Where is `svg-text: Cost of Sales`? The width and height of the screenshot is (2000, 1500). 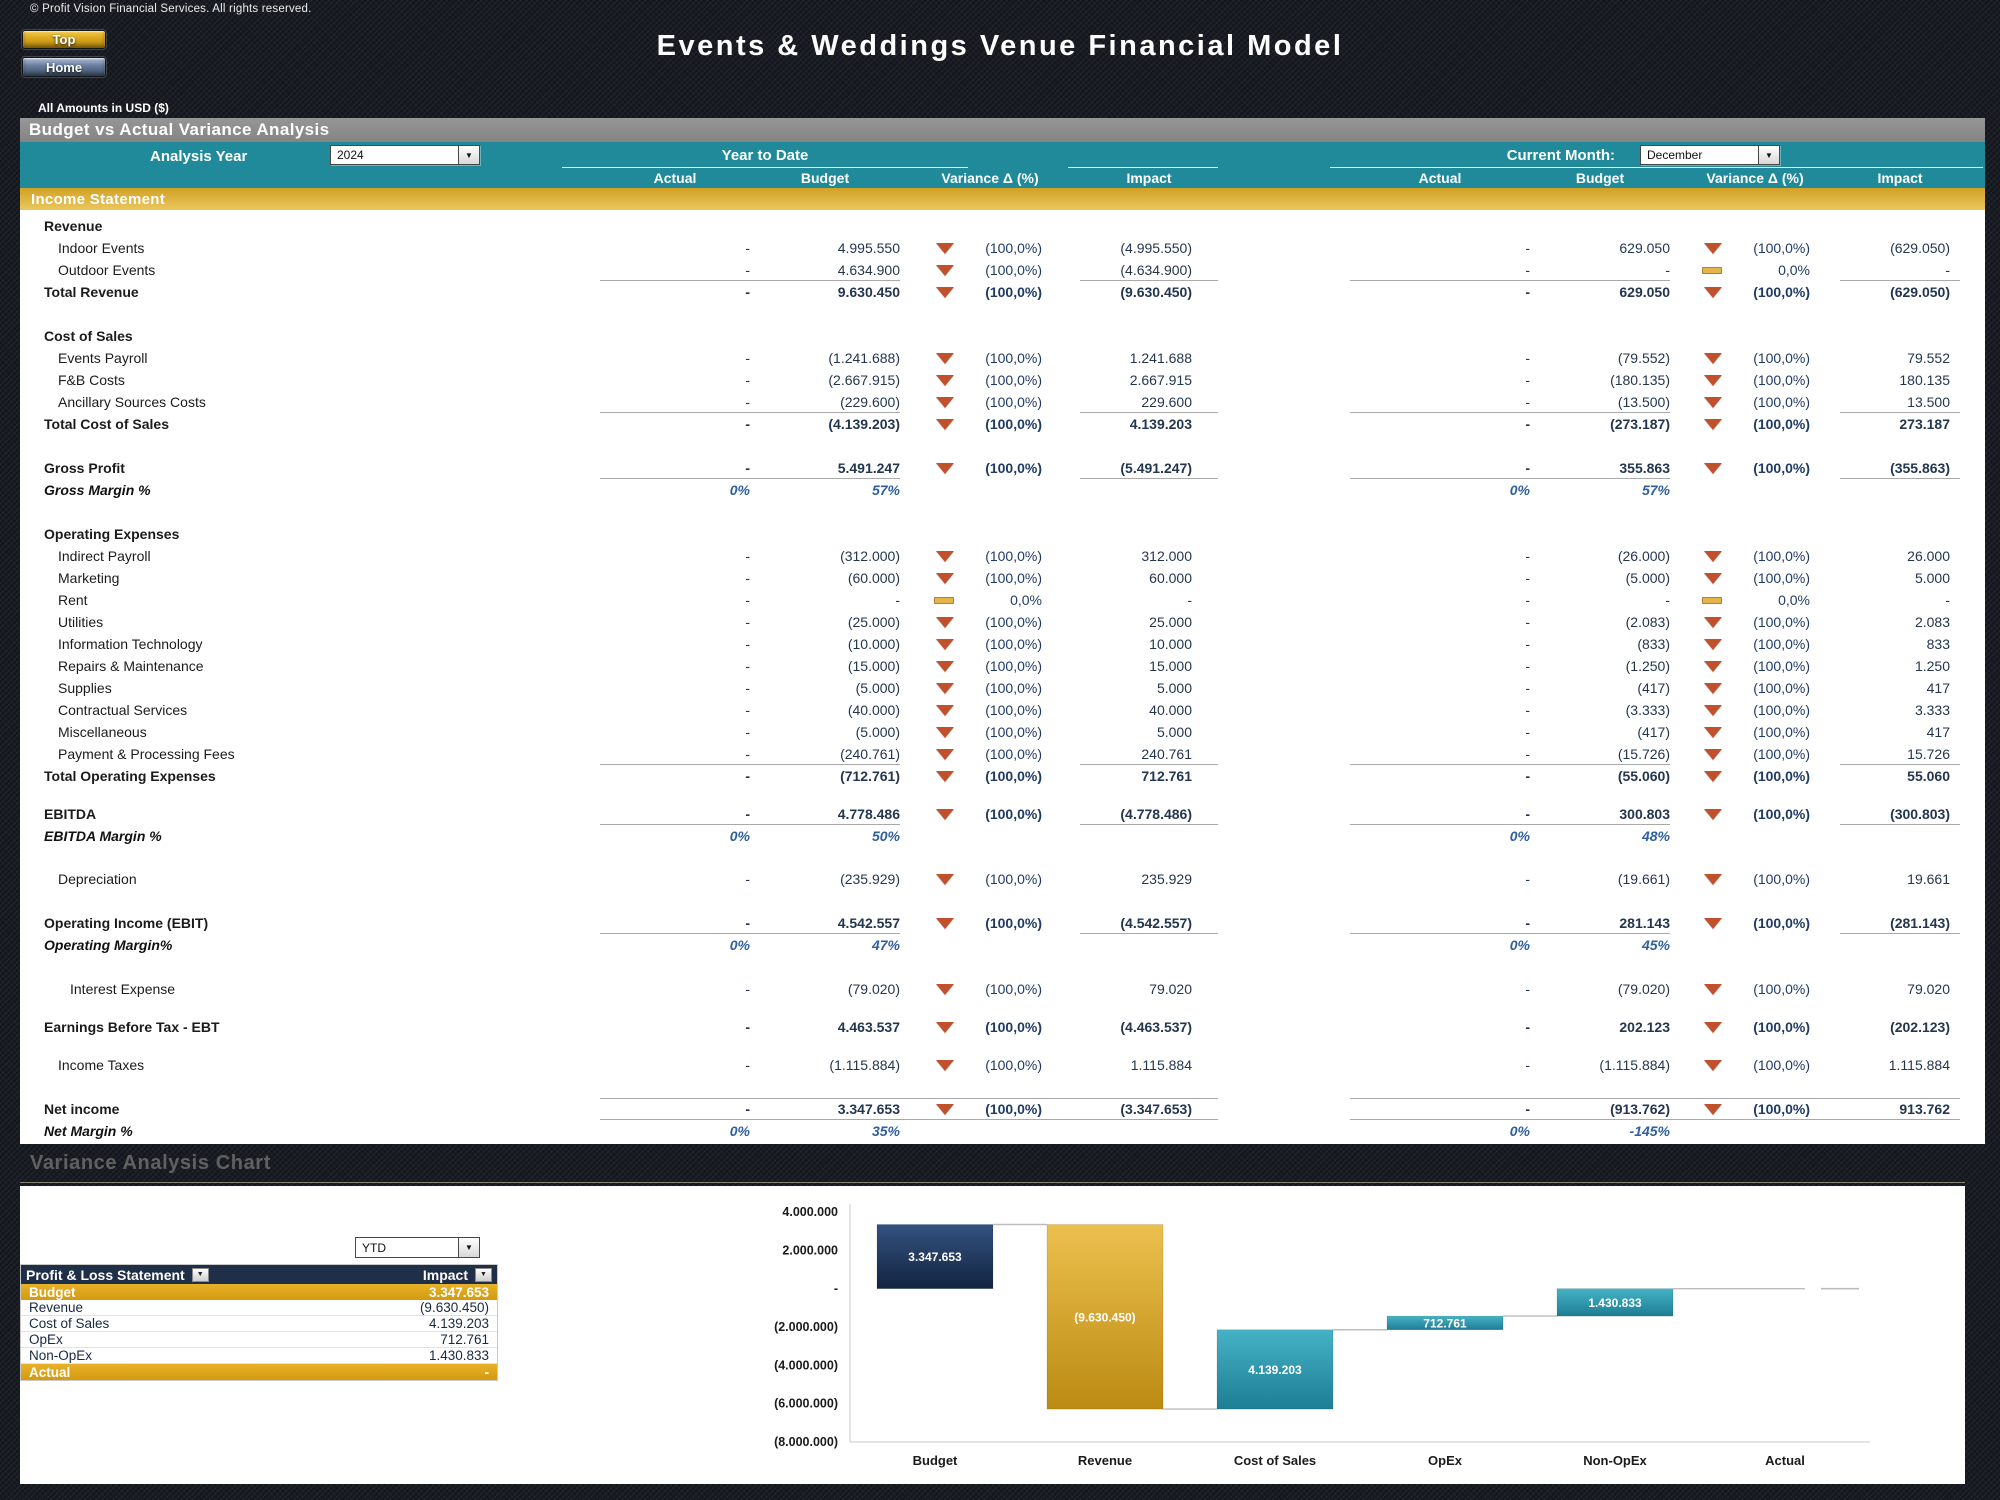
svg-text: Cost of Sales is located at coordinates (1275, 1460).